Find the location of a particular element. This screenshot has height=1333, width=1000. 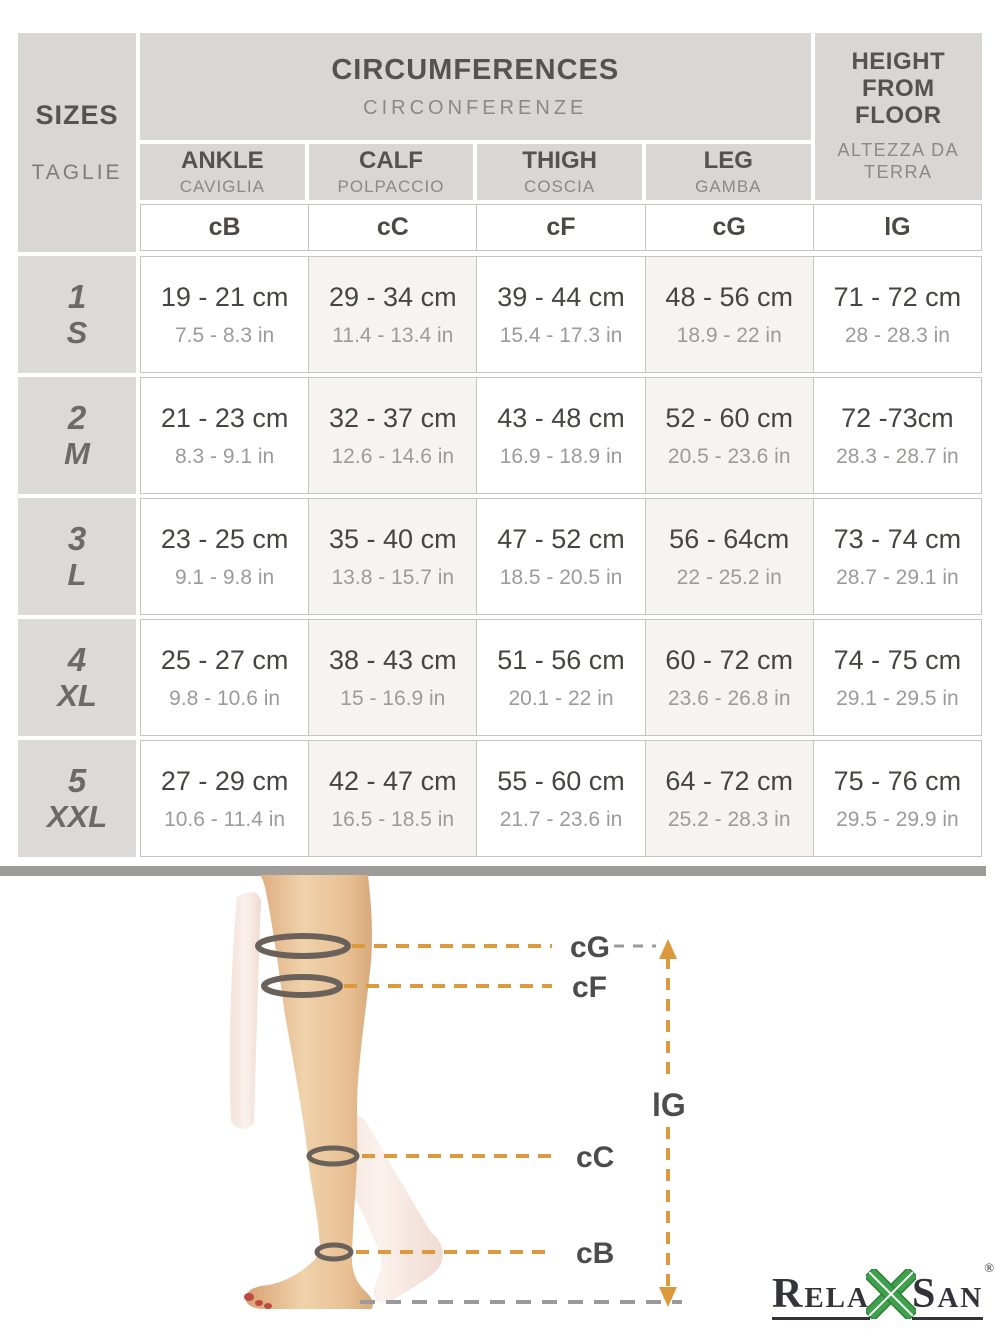

value-in: 10.6 - 11.4 in is located at coordinates (225, 819).